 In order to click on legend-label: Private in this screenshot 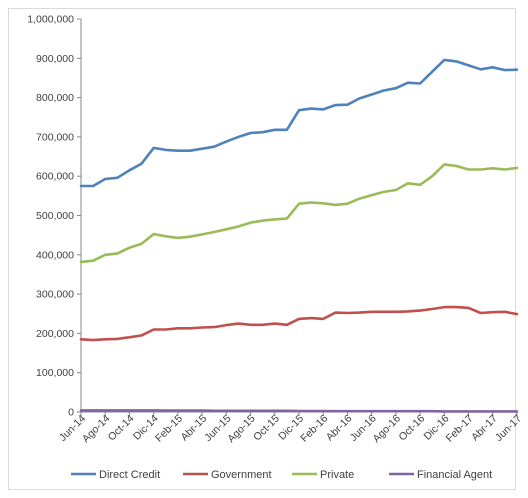, I will do `click(337, 475)`.